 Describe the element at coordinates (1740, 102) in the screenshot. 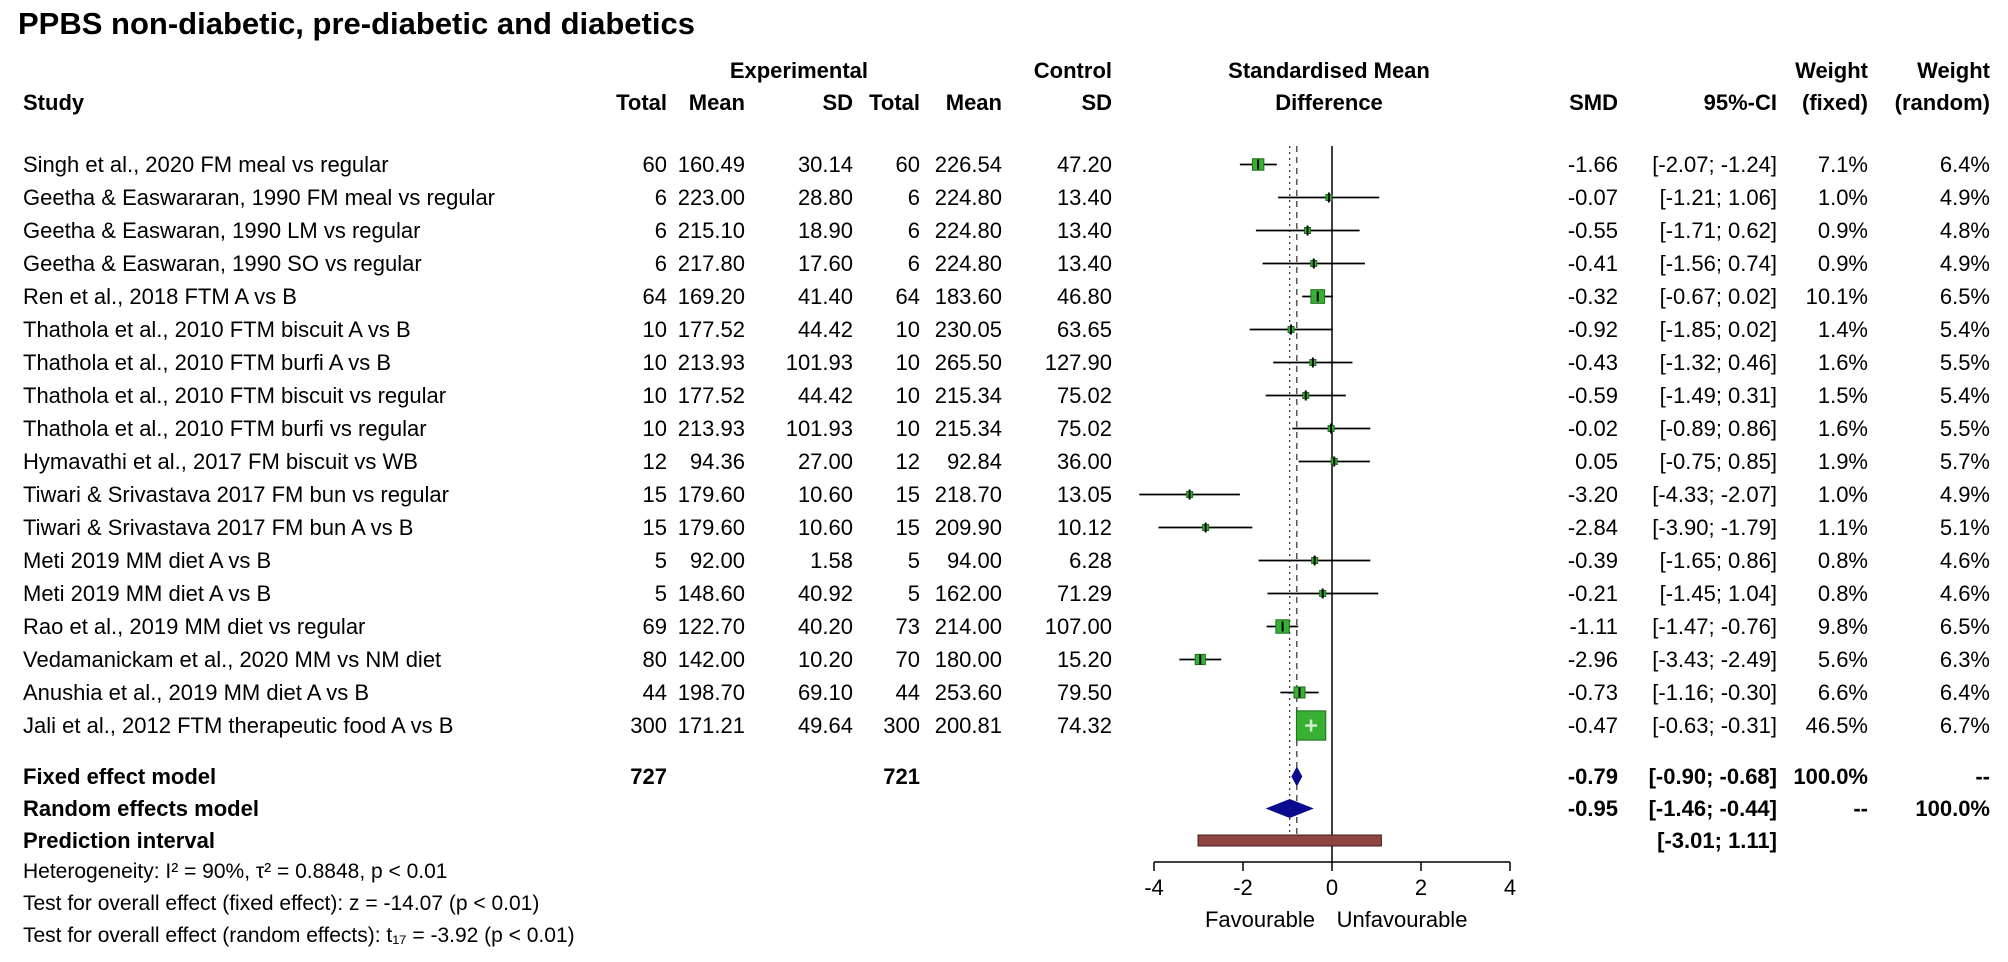

I see `header-ci: 95%-CI` at that location.